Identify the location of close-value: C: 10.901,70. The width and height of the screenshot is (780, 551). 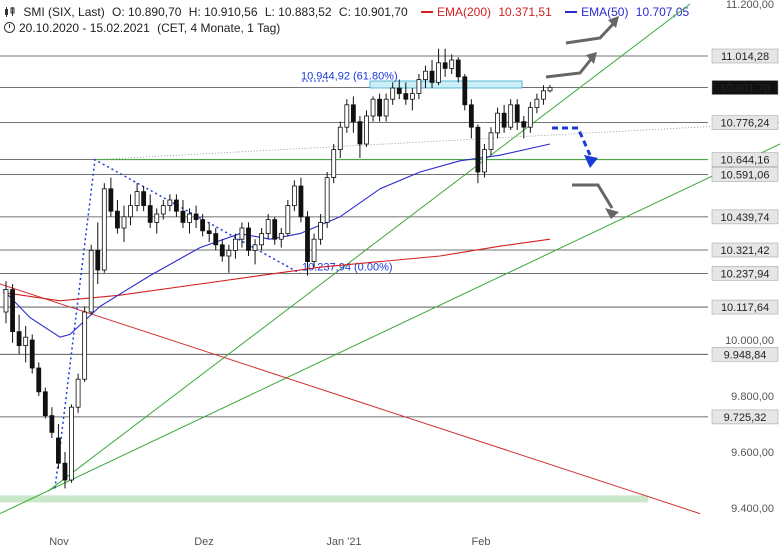
(373, 12).